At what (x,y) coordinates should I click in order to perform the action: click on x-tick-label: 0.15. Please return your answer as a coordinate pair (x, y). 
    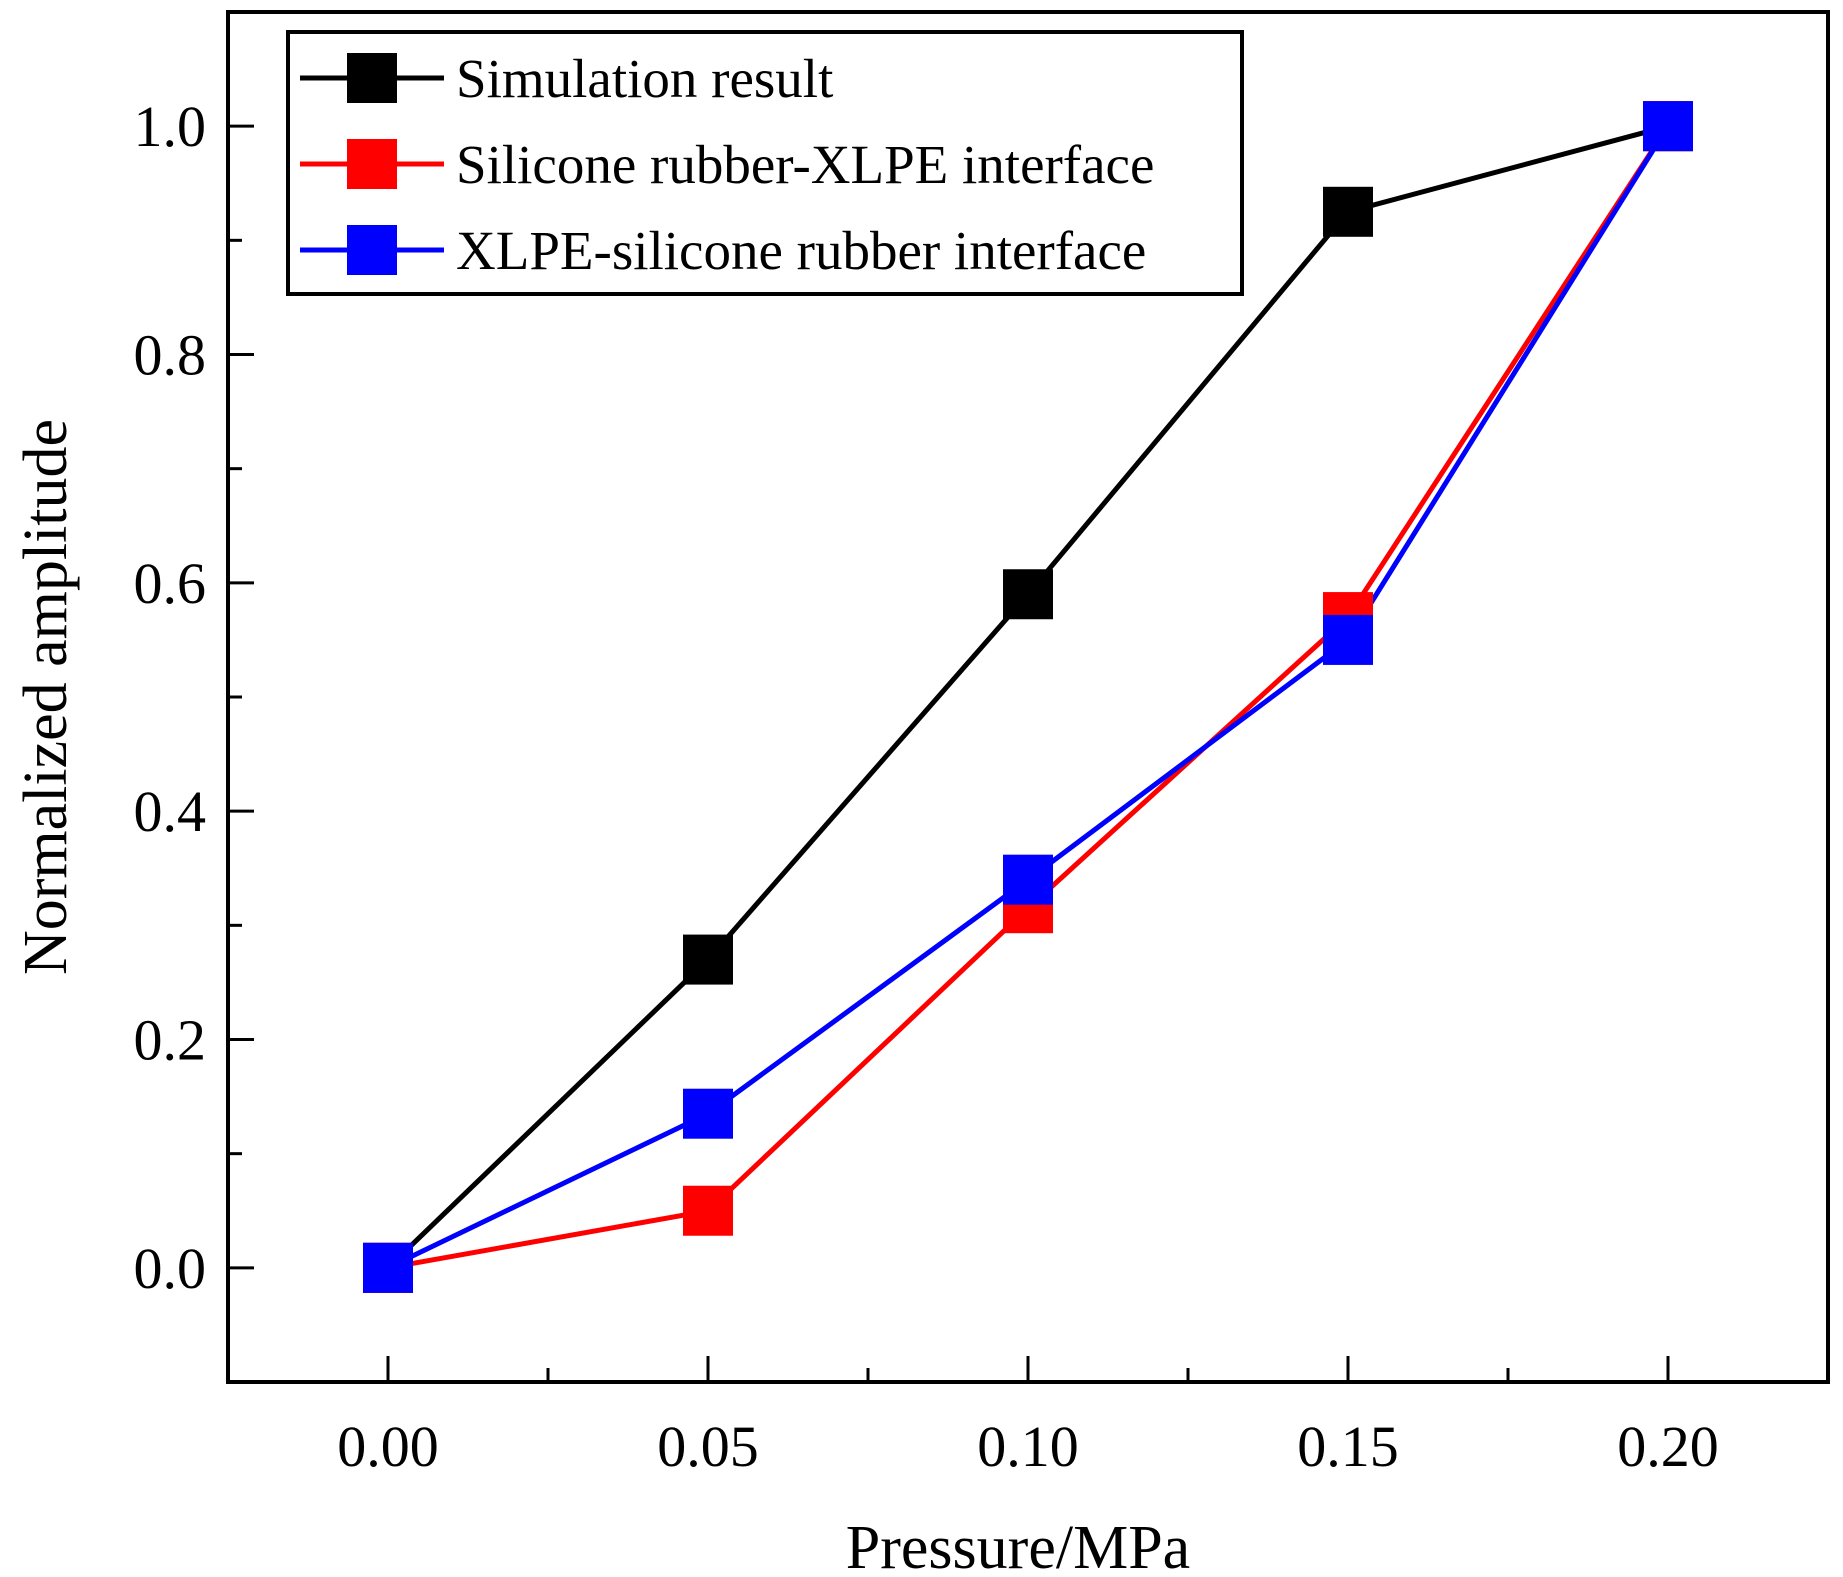
    Looking at the image, I should click on (1348, 1446).